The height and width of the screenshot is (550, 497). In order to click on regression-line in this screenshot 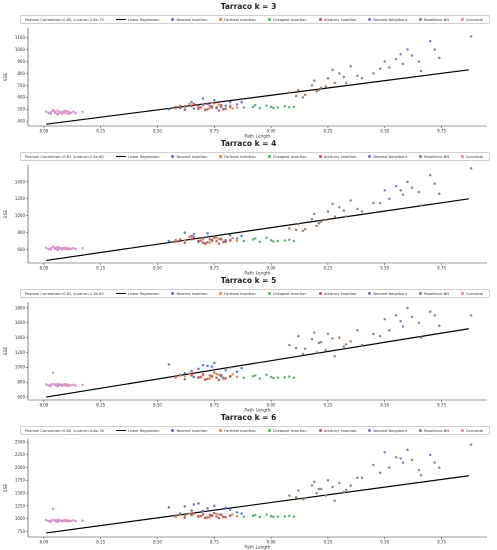, I will do `click(257, 230)`.